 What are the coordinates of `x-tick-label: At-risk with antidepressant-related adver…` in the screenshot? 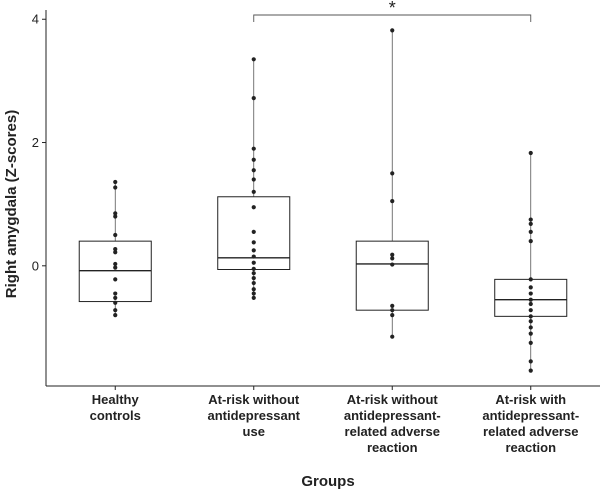 It's located at (530, 423).